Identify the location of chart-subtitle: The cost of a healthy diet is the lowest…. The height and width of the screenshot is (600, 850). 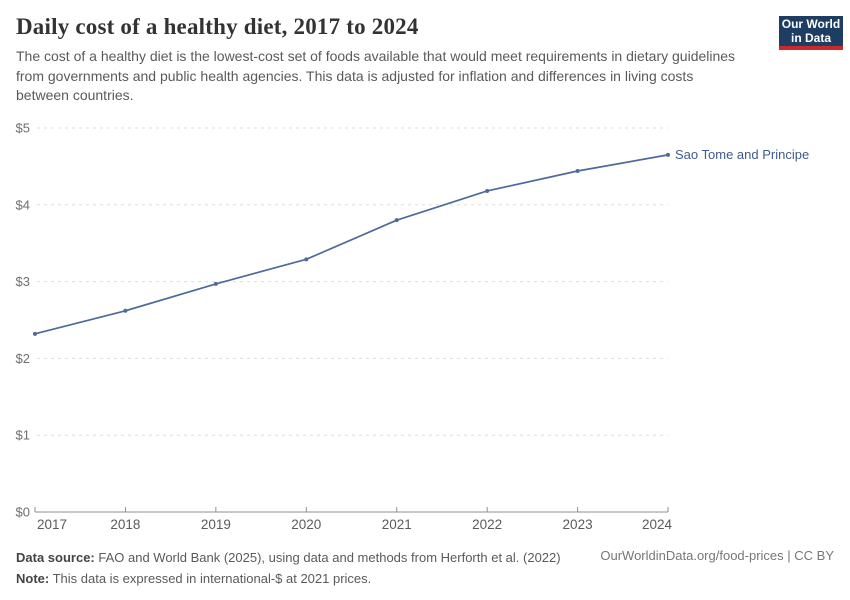
(376, 75).